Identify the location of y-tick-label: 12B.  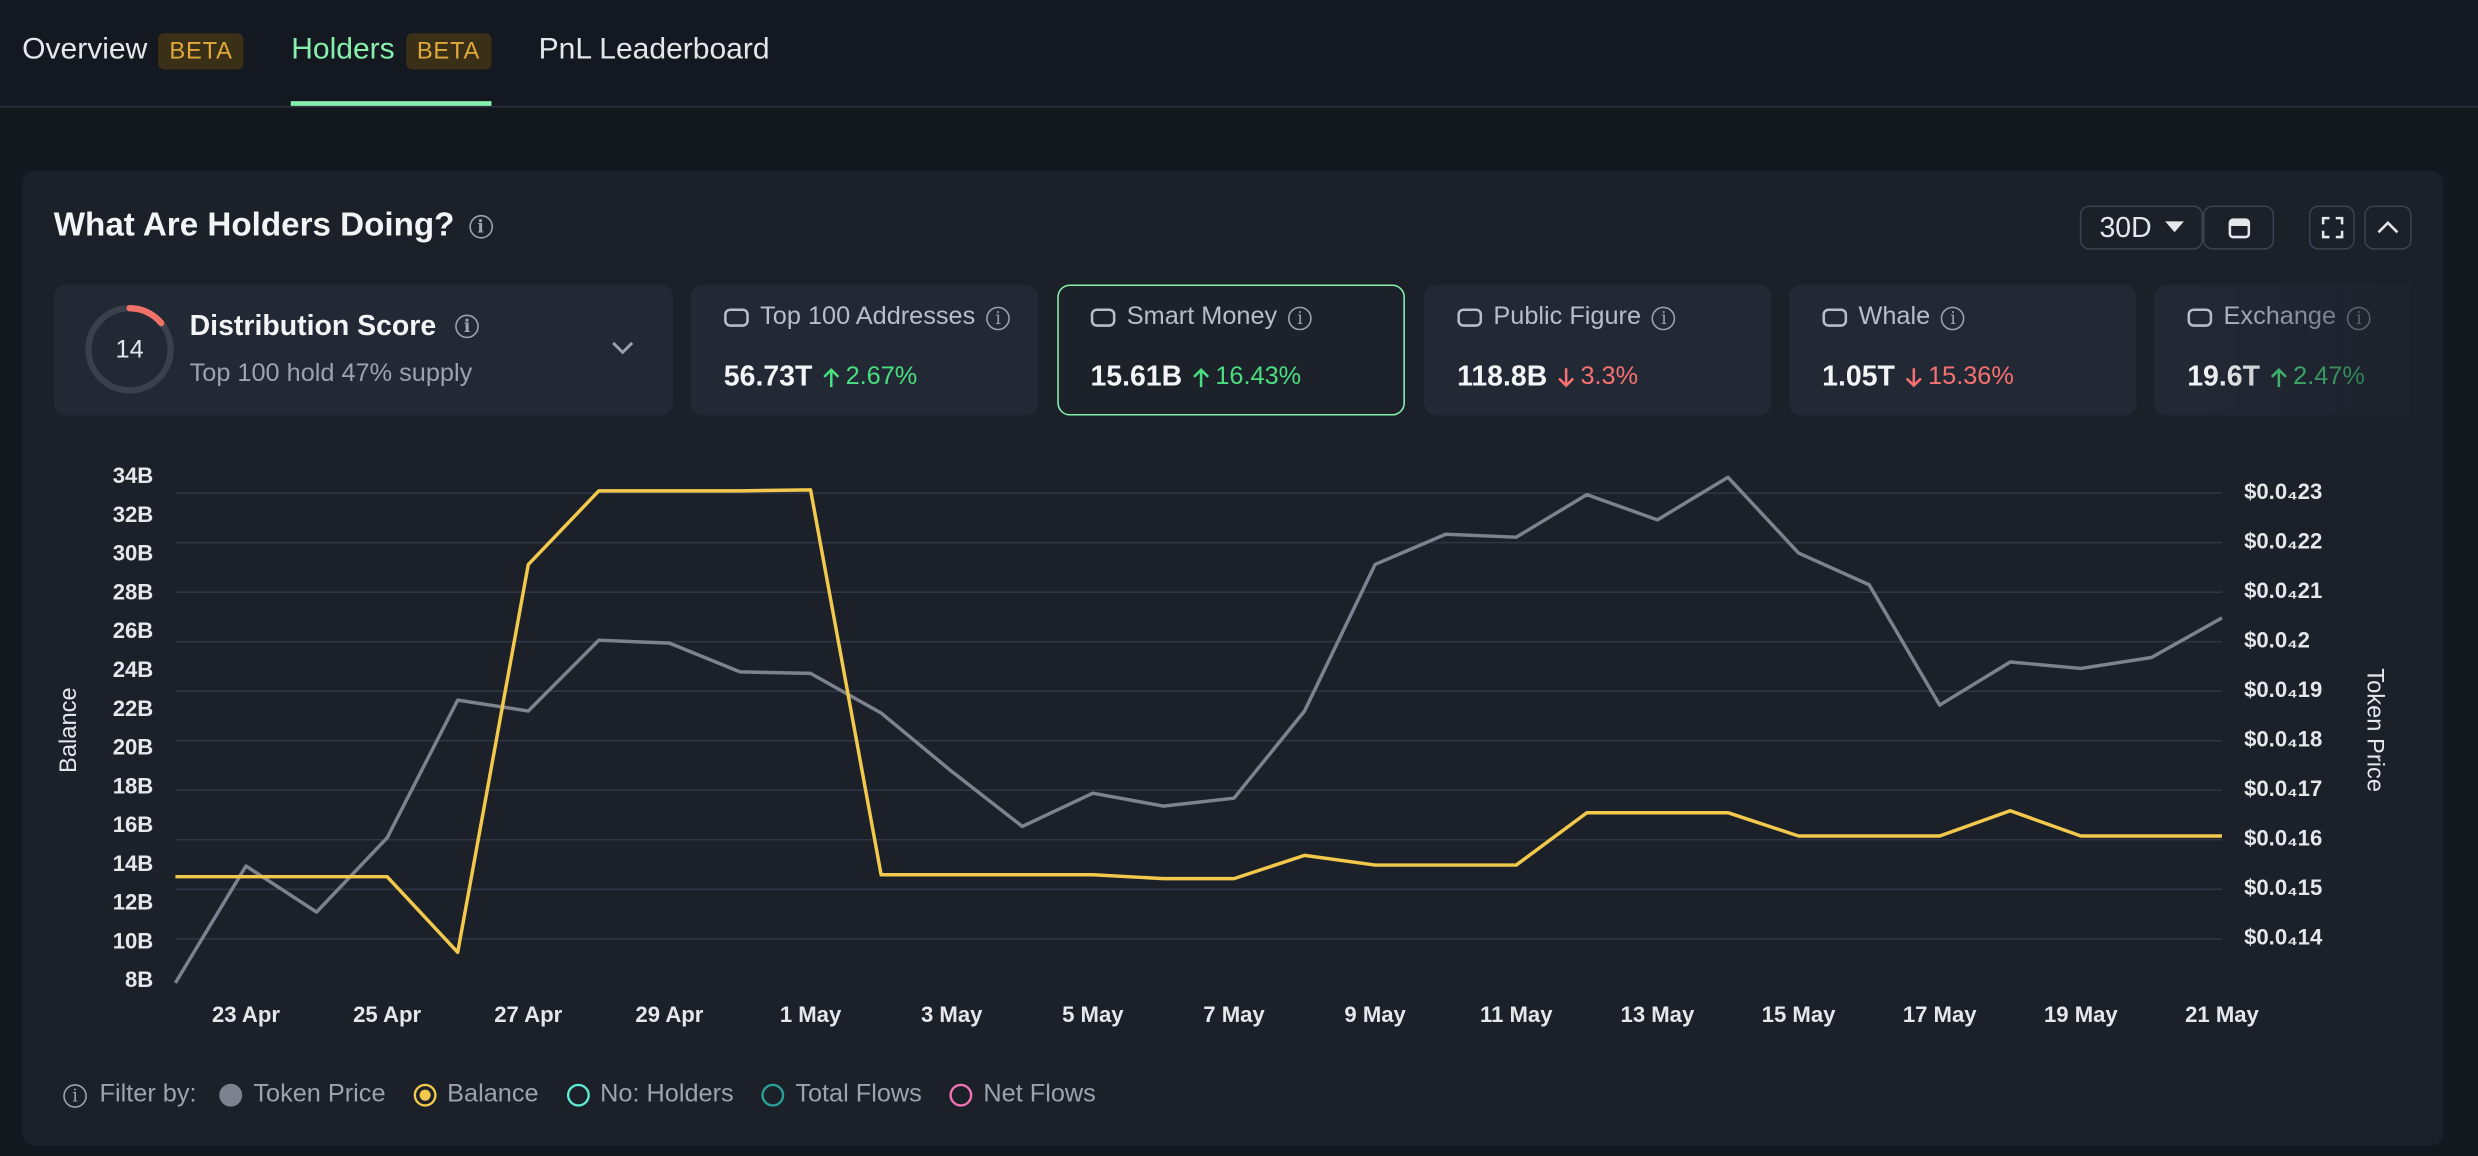
(133, 902).